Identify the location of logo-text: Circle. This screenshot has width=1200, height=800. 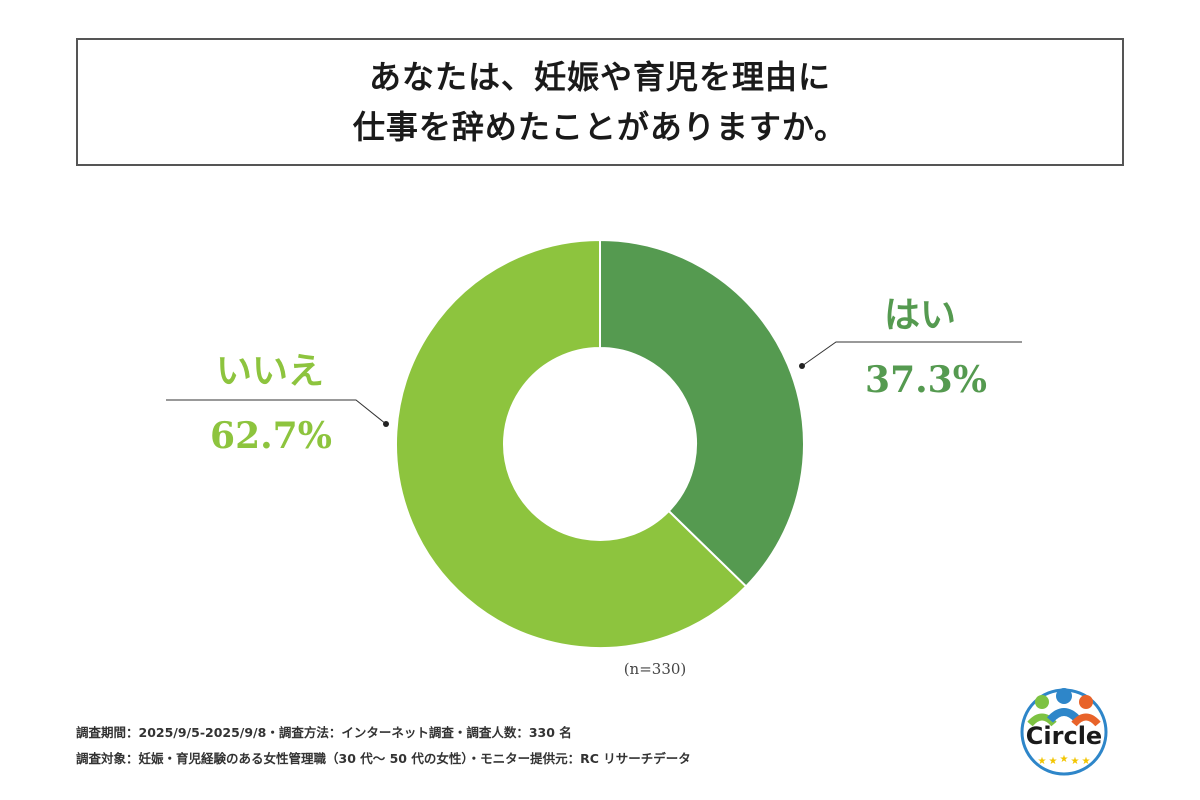
(1064, 736).